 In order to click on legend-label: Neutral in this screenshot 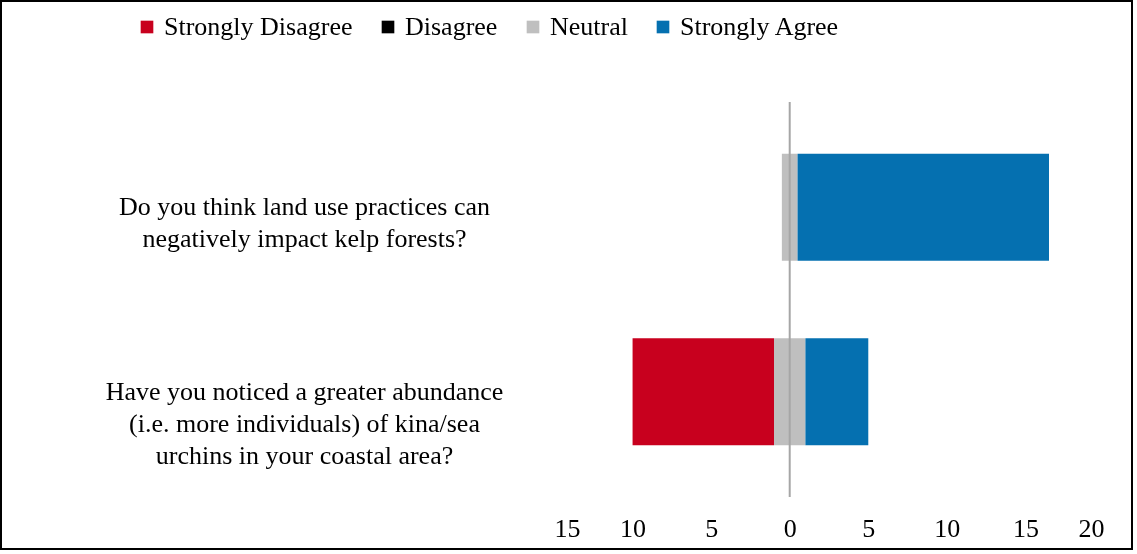, I will do `click(589, 26)`.